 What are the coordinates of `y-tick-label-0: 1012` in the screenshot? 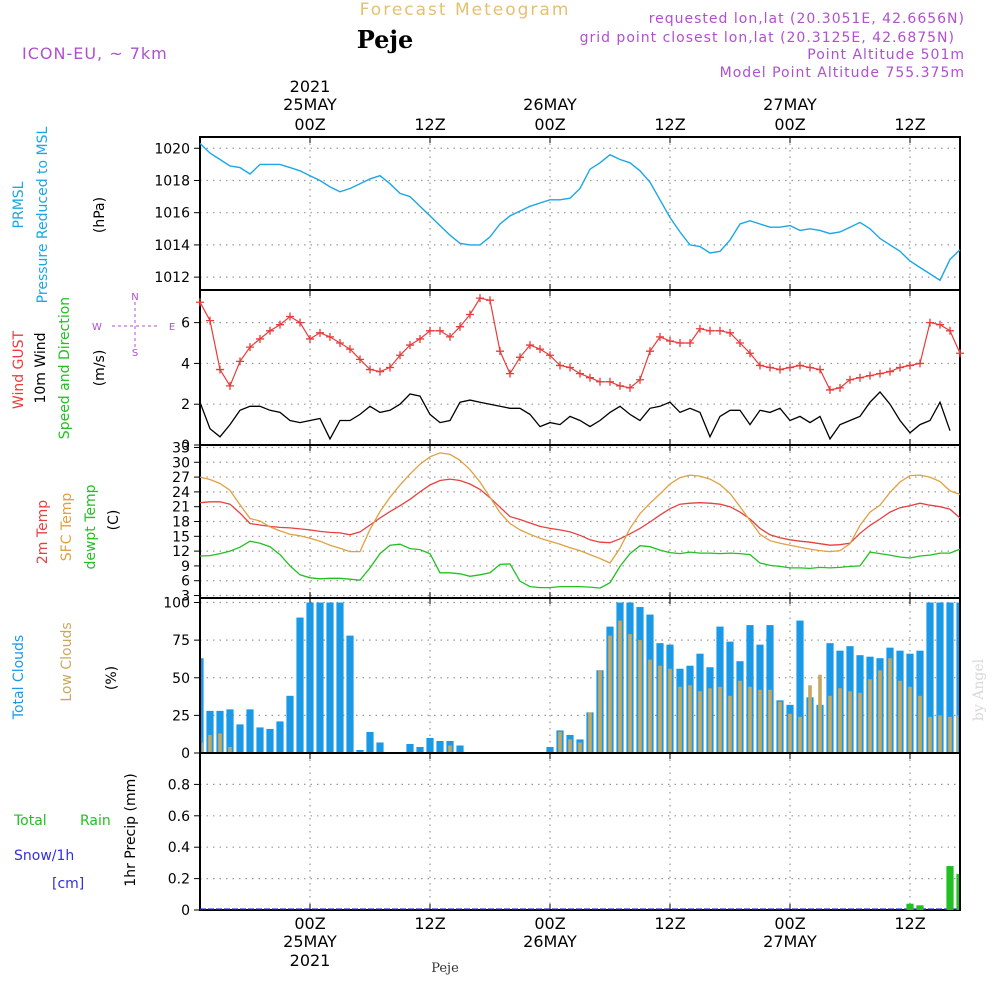 It's located at (172, 278).